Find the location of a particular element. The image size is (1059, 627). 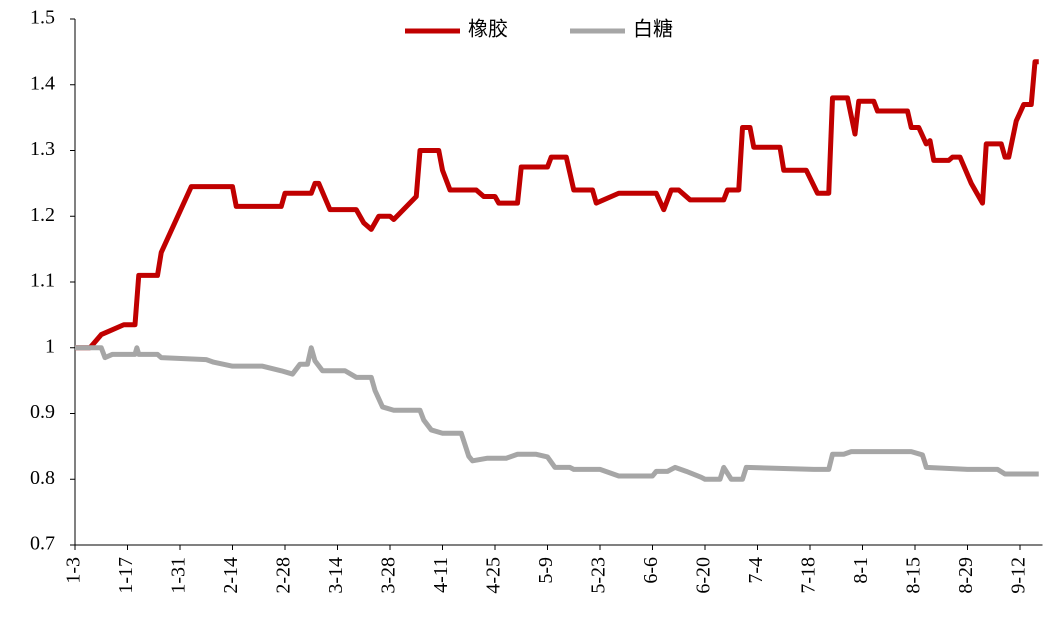

x-tick-label: 4-11 is located at coordinates (441, 575).